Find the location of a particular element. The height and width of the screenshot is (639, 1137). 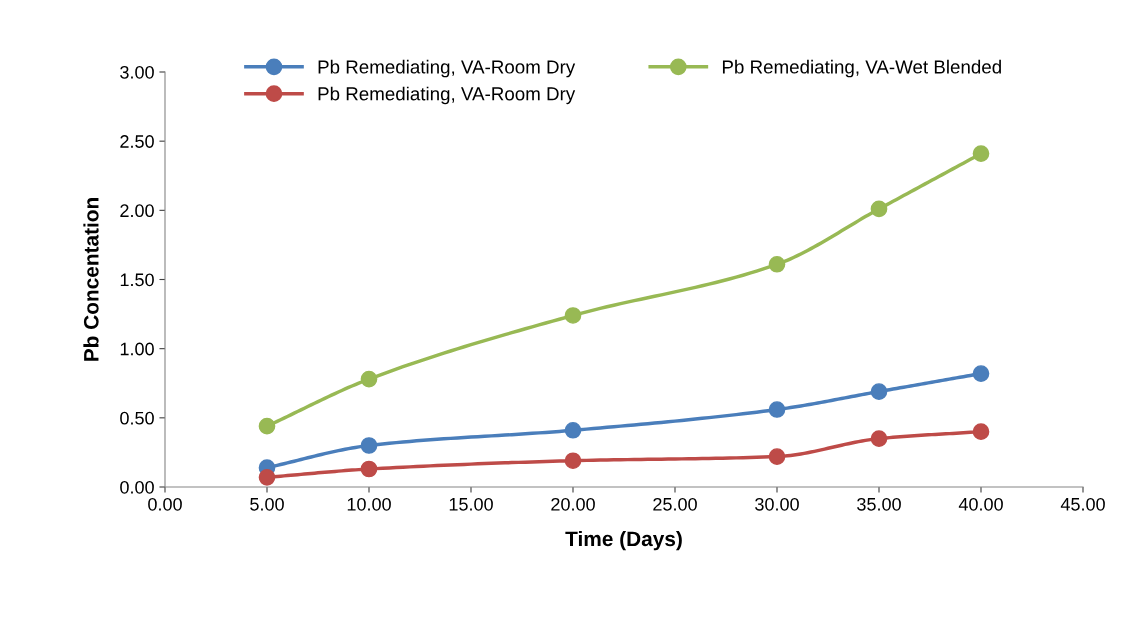

x-axis-title: Time (Days) is located at coordinates (623, 540).